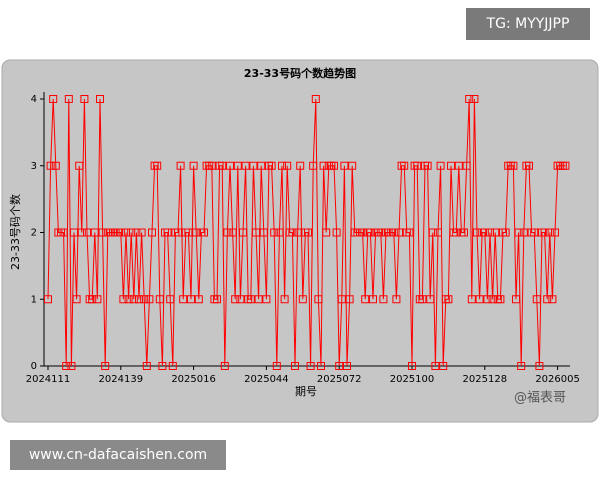  Describe the element at coordinates (339, 379) in the screenshot. I see `x-tick-label: 2025072` at that location.